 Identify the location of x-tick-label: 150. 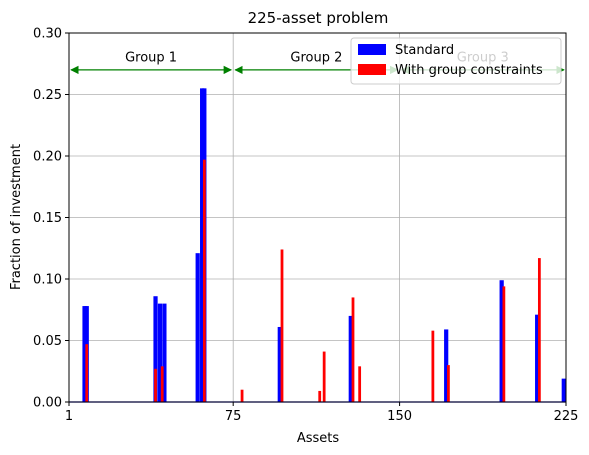
(399, 416).